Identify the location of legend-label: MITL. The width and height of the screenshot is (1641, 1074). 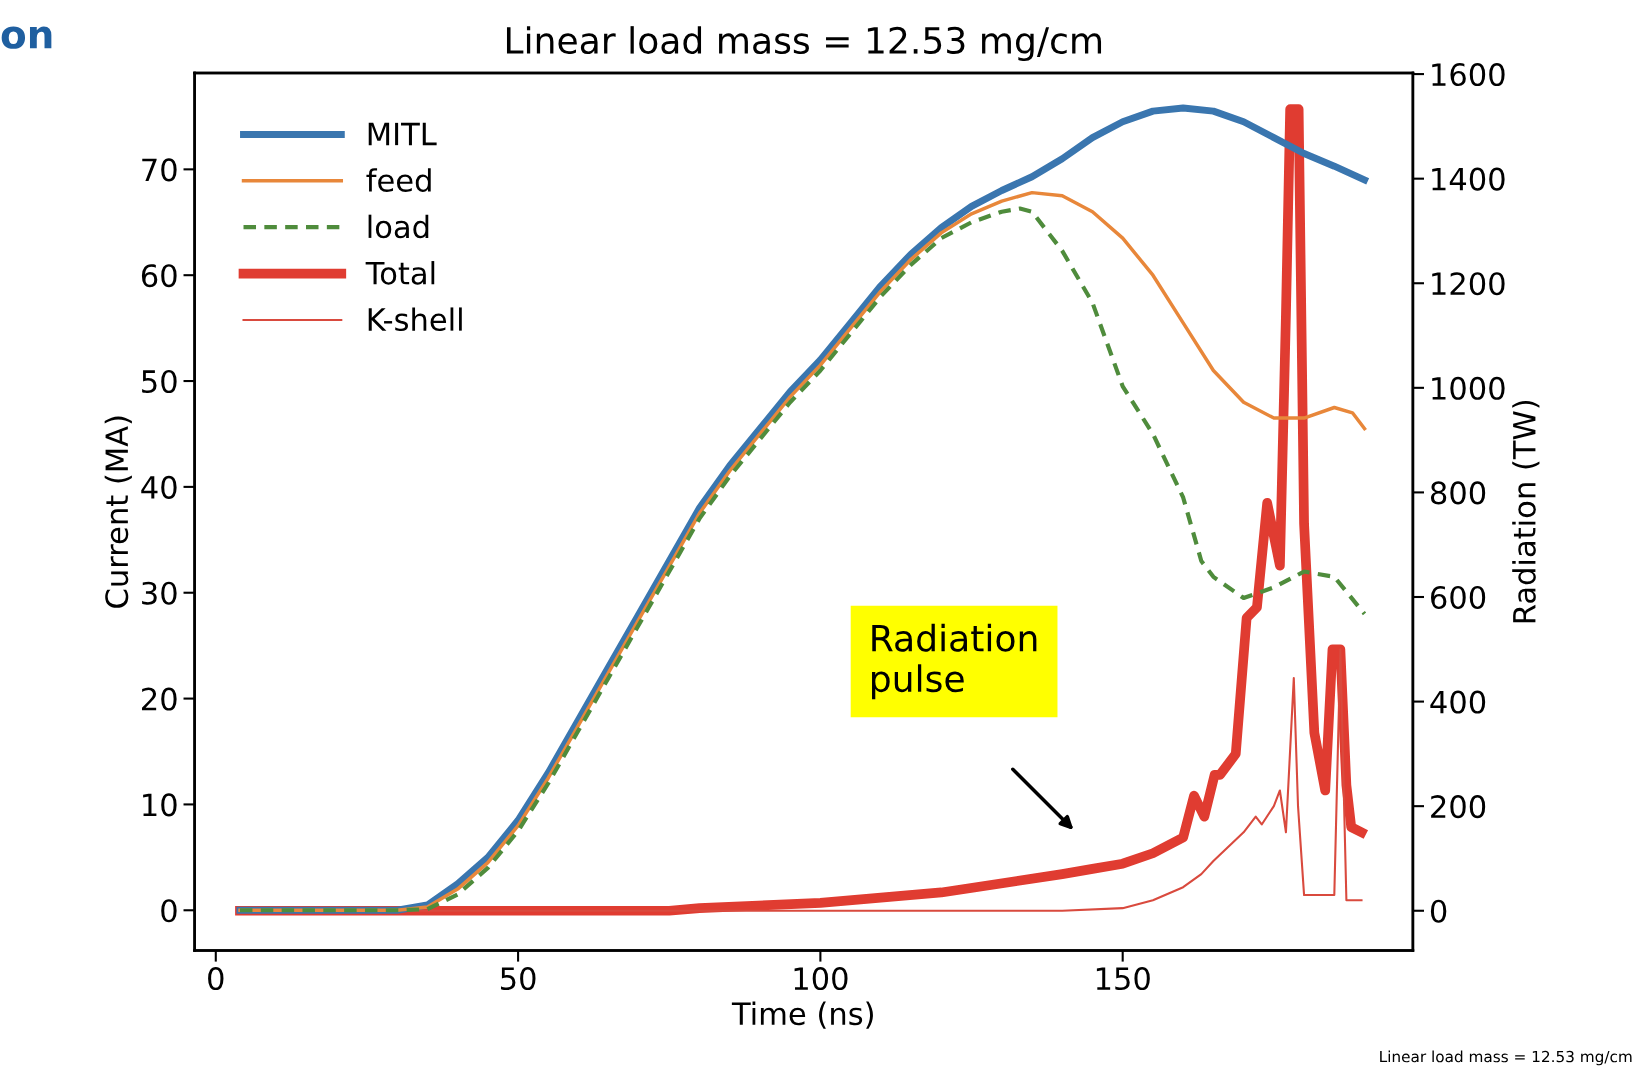
(402, 134).